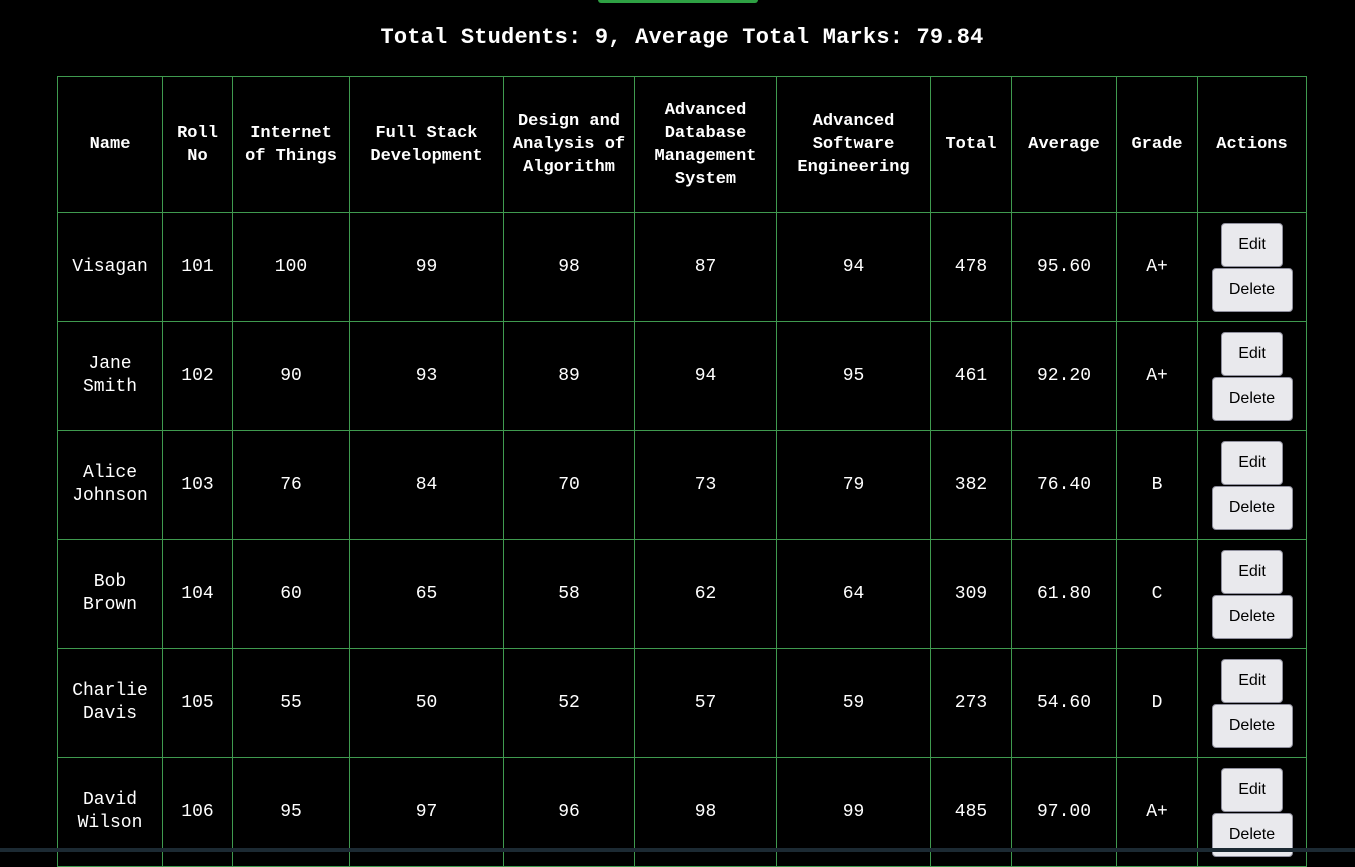 Image resolution: width=1355 pixels, height=867 pixels. What do you see at coordinates (110, 376) in the screenshot?
I see `cell-name: Jane Smith` at bounding box center [110, 376].